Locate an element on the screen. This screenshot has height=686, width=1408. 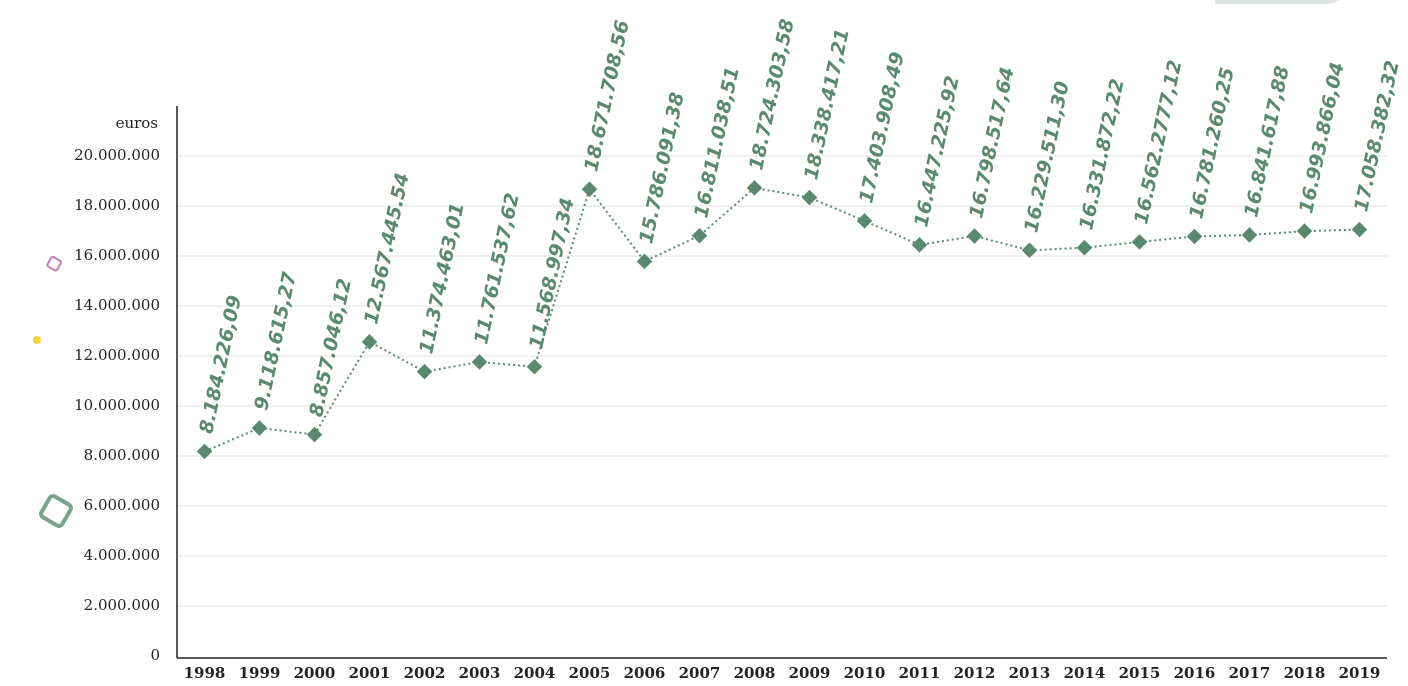
y-tick-label: 12.000.000 is located at coordinates (117, 355).